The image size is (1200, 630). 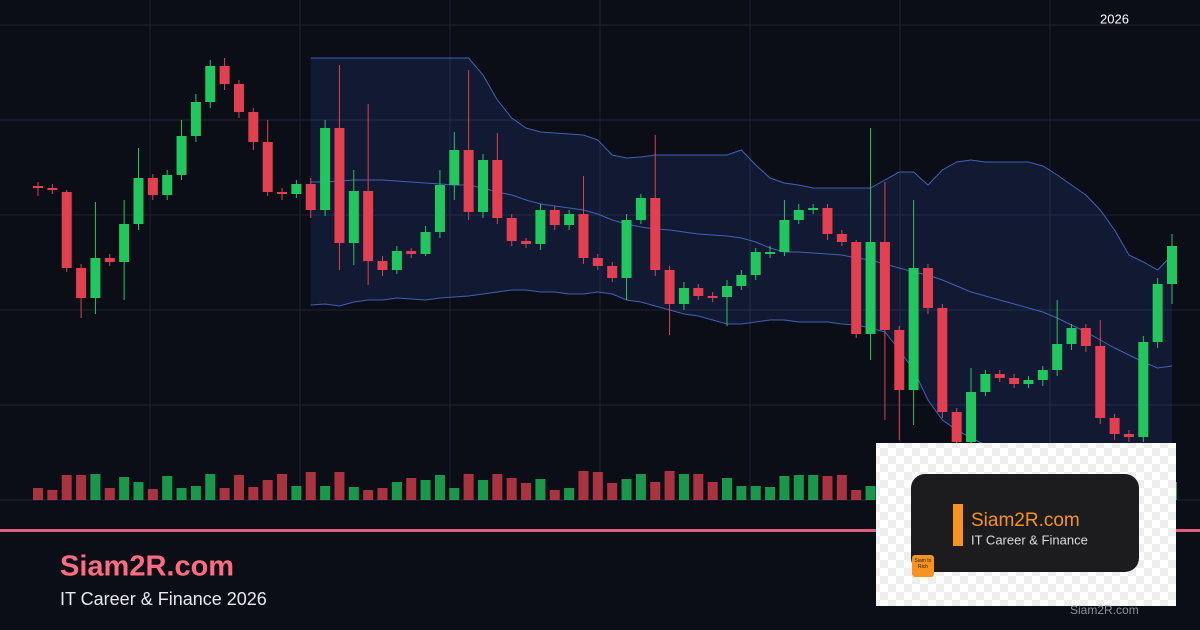 What do you see at coordinates (1029, 539) in the screenshot?
I see `logo-subtitle: IT Career & Finance` at bounding box center [1029, 539].